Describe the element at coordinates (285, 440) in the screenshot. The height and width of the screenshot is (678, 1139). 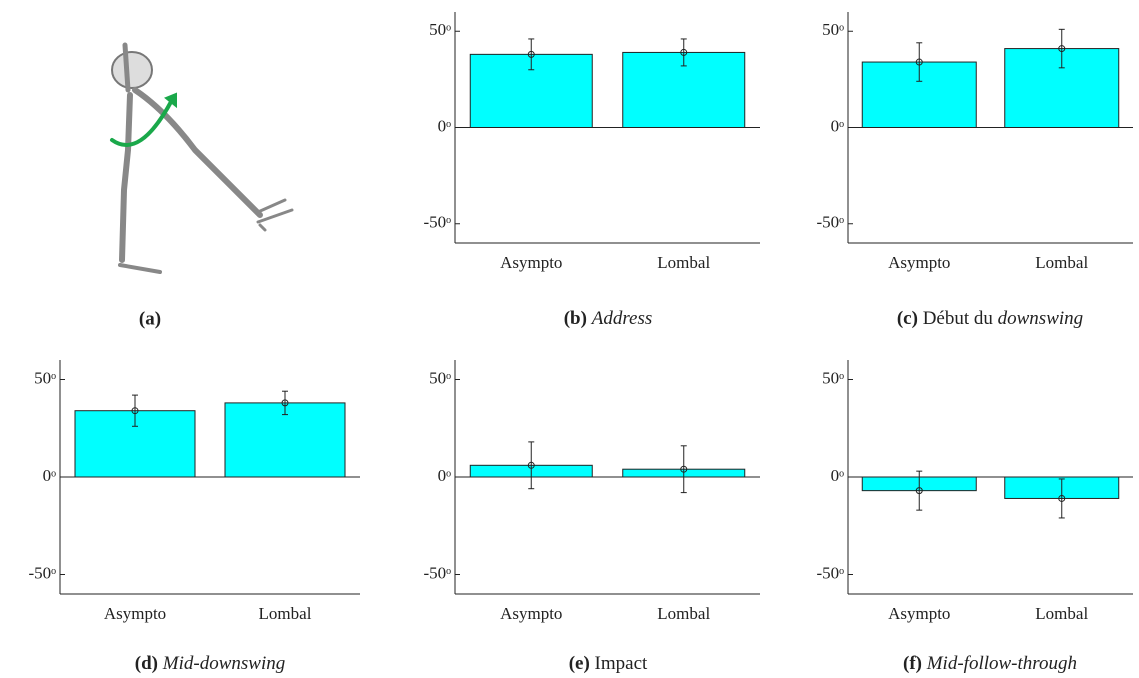
I see `bar` at that location.